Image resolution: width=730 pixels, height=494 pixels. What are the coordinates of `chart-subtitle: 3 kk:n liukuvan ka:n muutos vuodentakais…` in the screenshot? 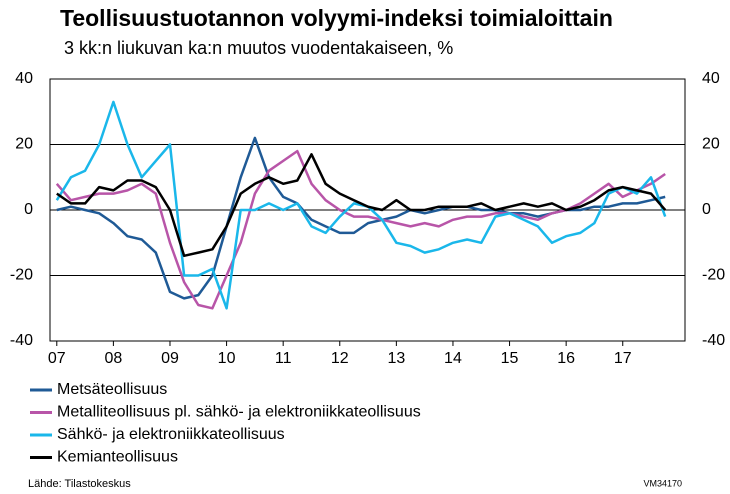 It's located at (258, 48).